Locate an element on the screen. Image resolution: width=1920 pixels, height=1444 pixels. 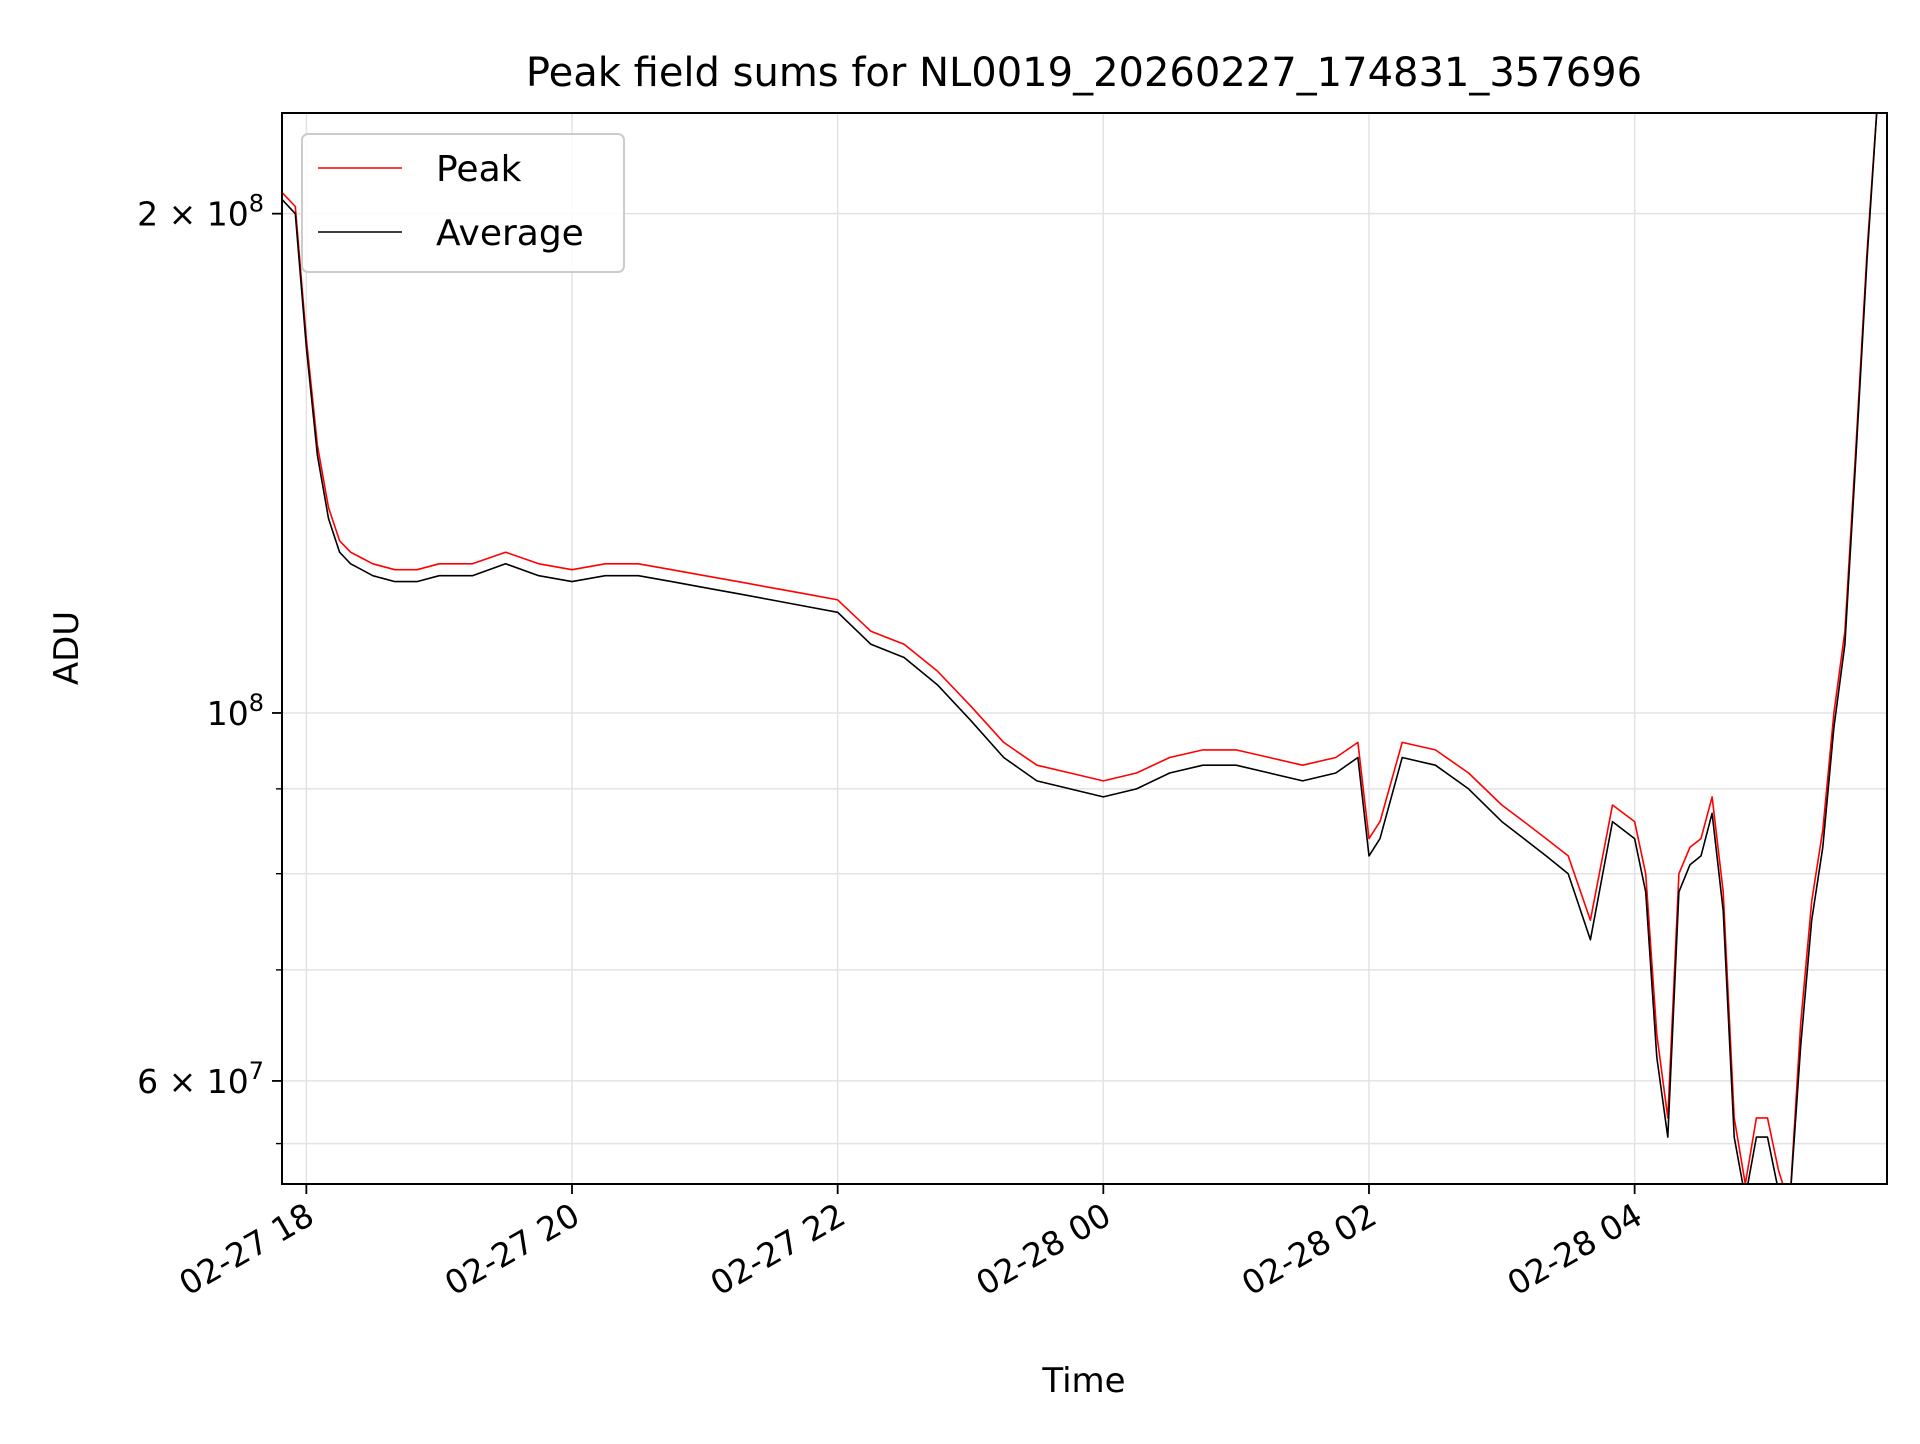
y-tick-label: 6 × 107 is located at coordinates (200, 1079).